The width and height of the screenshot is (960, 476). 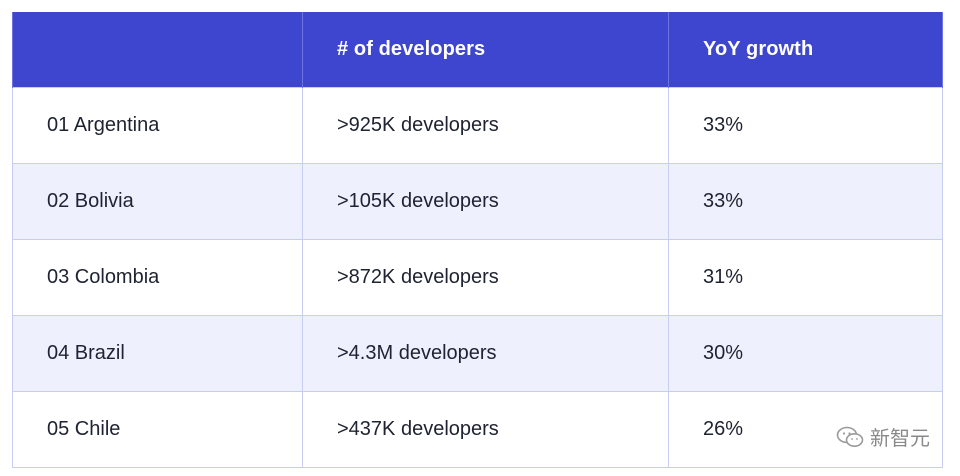 I want to click on cell-growth: 30%, so click(x=805, y=353).